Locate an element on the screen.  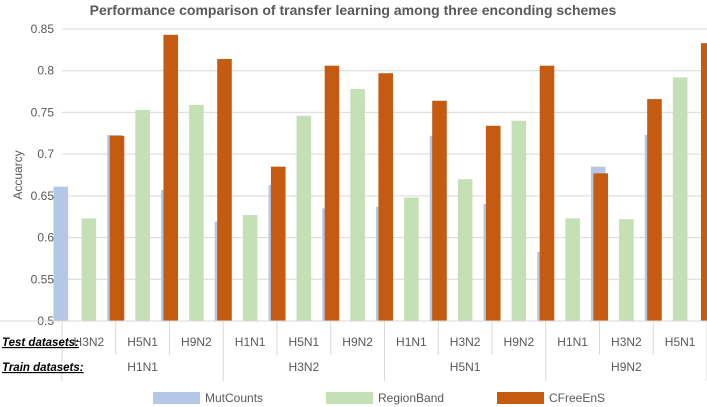
legend: MutCounts RegionBand CFreeEnS is located at coordinates (379, 398).